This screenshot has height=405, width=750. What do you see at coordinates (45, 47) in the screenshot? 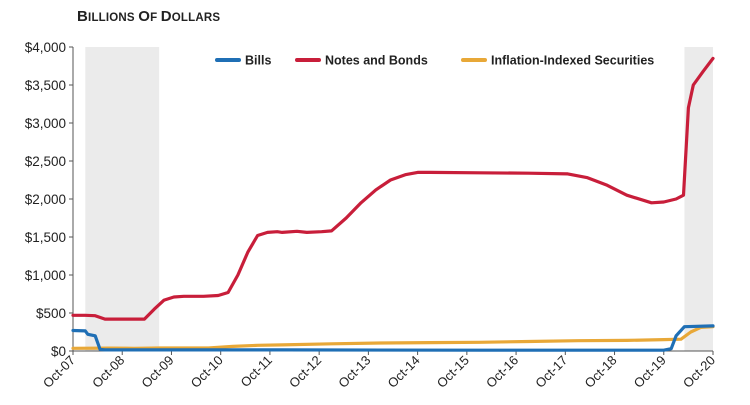
I see `y-tick-label: $4,000` at bounding box center [45, 47].